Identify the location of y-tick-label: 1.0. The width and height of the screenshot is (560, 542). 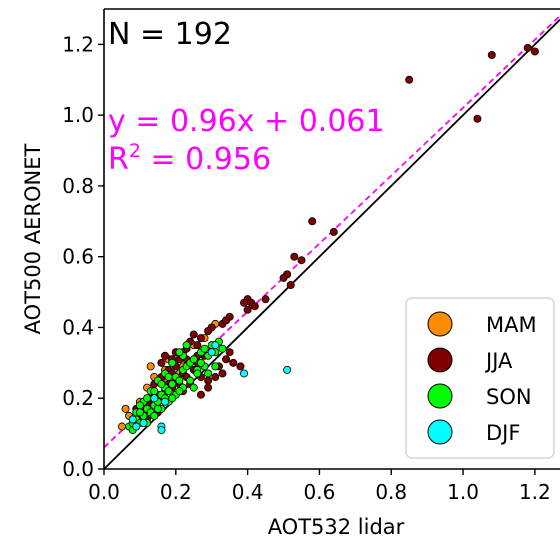
(78, 115).